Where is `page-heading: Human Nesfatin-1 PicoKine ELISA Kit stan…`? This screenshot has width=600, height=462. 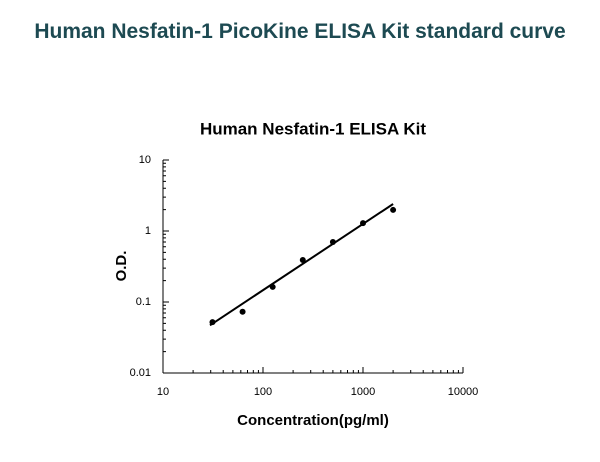
page-heading: Human Nesfatin-1 PicoKine ELISA Kit stan… is located at coordinates (300, 31).